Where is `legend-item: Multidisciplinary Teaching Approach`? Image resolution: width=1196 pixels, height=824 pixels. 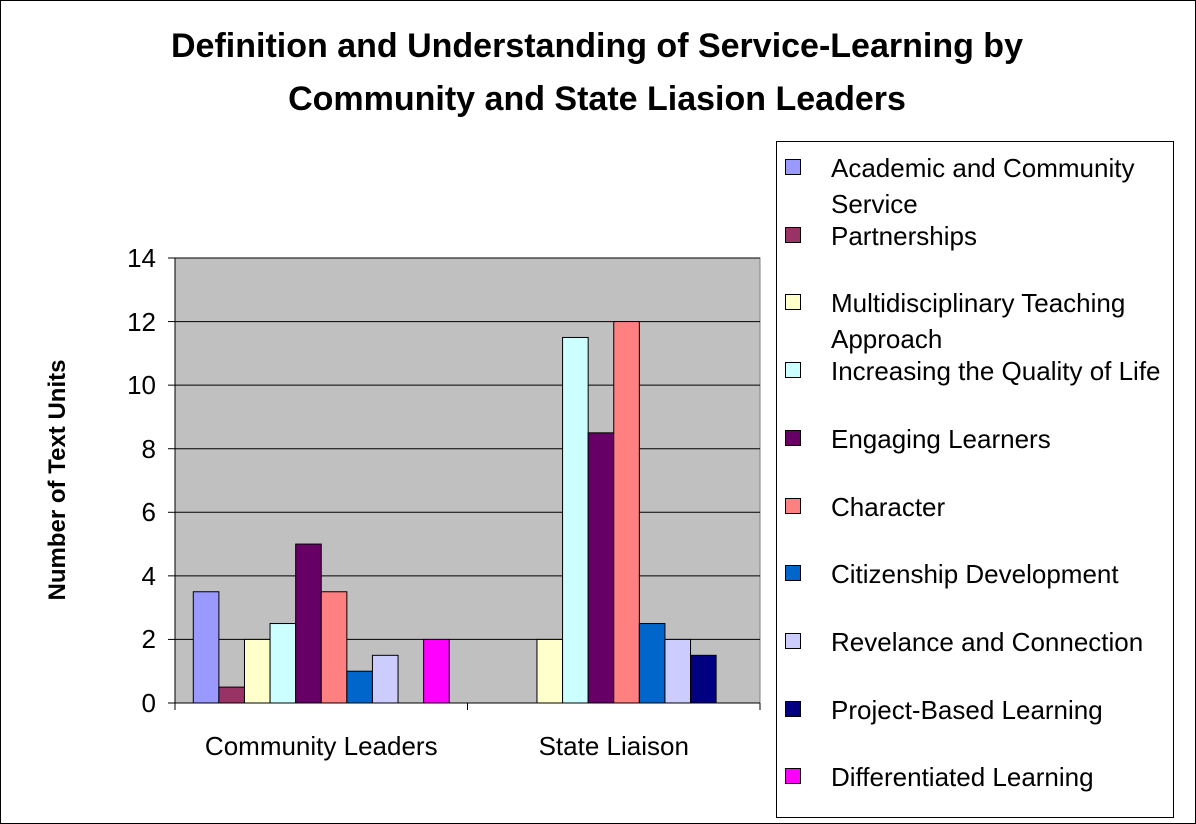
legend-item: Multidisciplinary Teaching Approach is located at coordinates (977, 319).